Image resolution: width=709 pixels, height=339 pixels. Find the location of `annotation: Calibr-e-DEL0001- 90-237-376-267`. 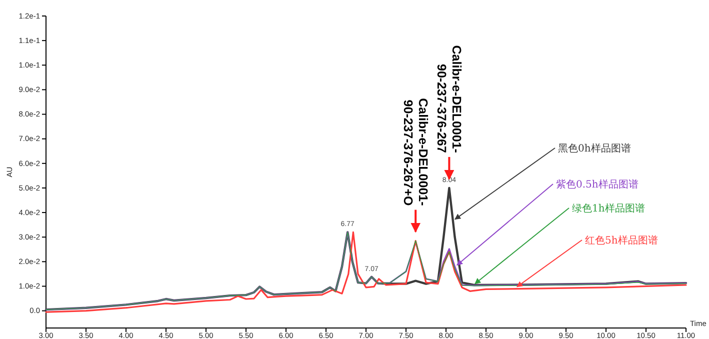

annotation: Calibr-e-DEL0001- 90-237-376-267 is located at coordinates (449, 99).